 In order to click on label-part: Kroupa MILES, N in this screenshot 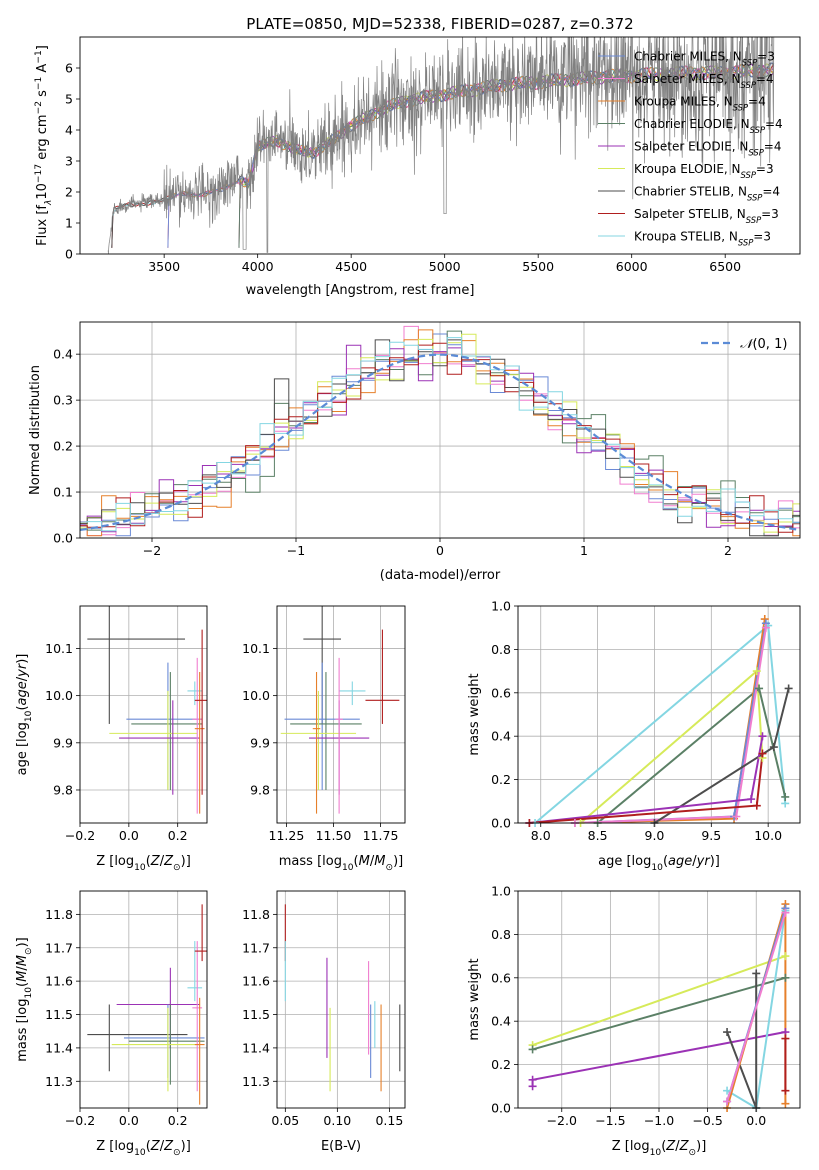, I will do `click(683, 102)`.